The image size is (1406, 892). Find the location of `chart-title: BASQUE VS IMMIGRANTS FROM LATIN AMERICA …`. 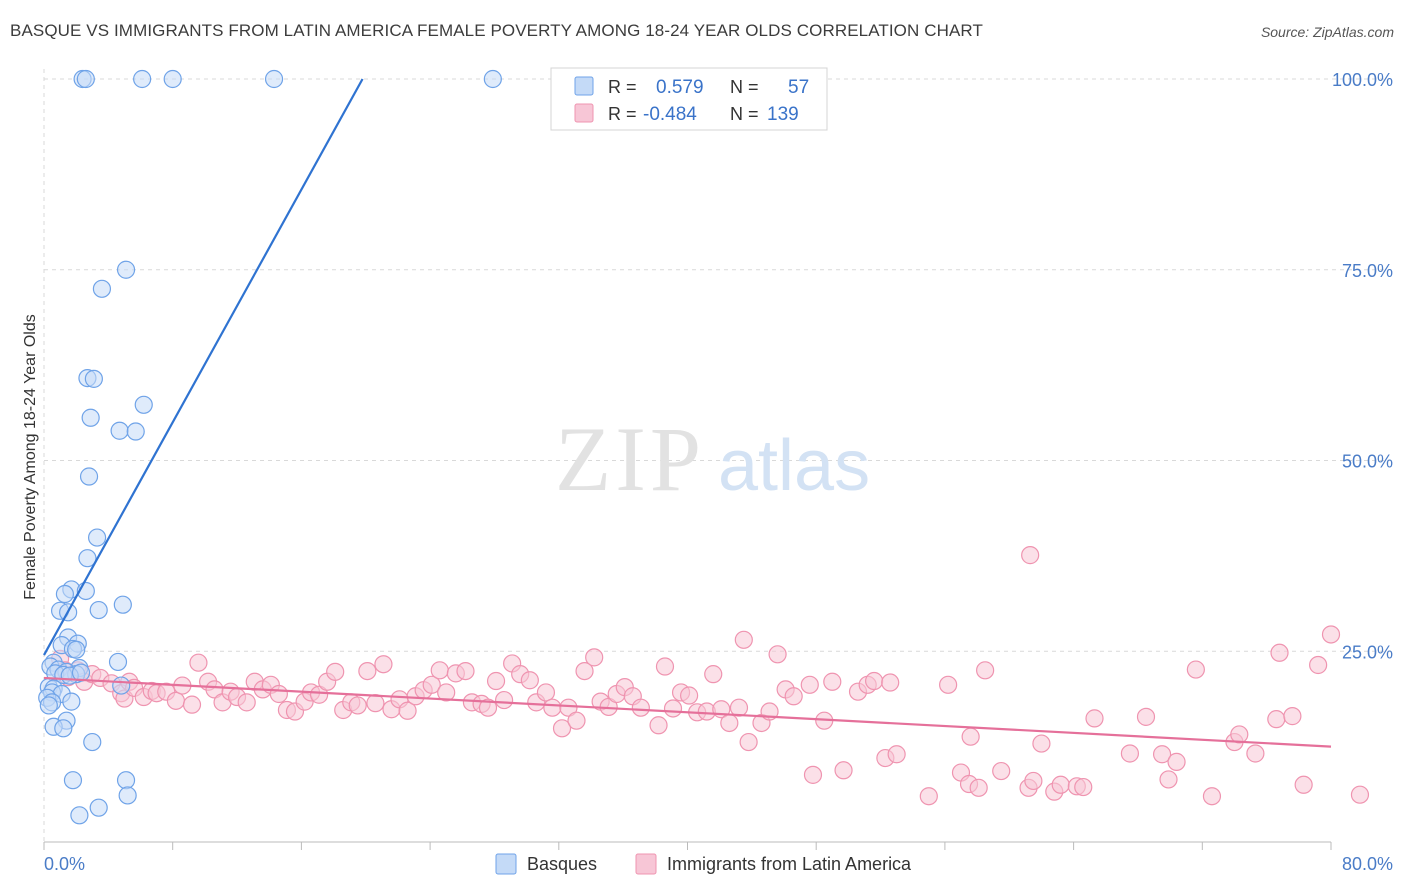

chart-title: BASQUE VS IMMIGRANTS FROM LATIN AMERICA … is located at coordinates (496, 30).